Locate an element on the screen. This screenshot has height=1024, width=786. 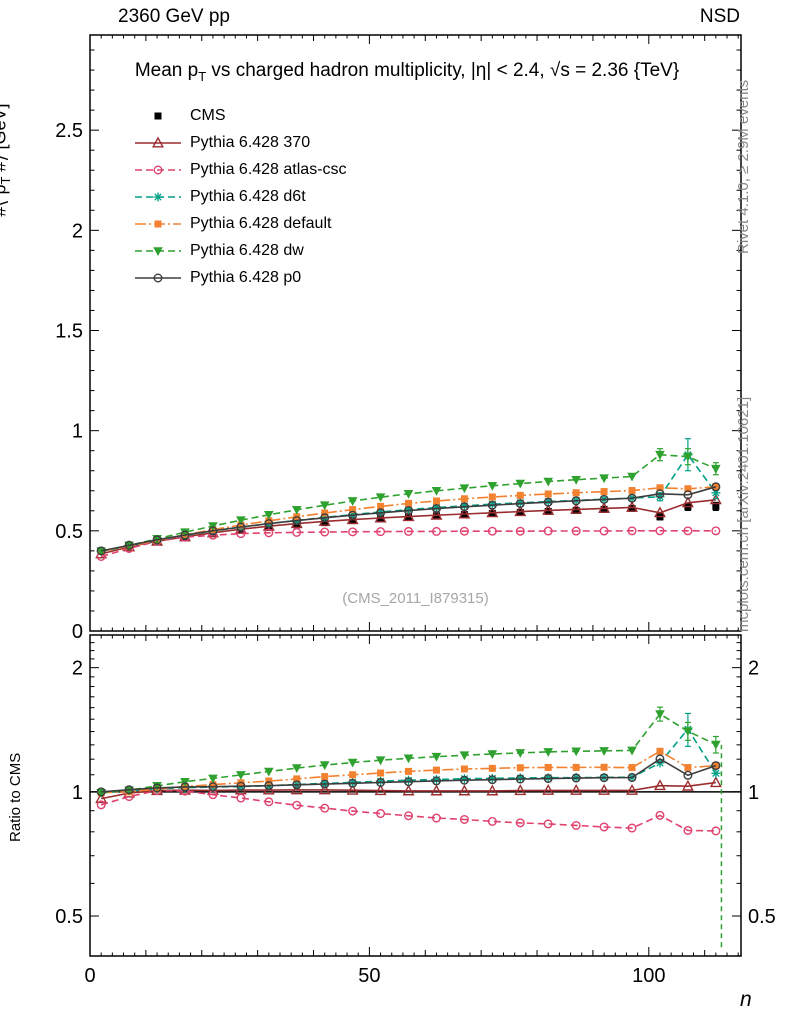
ylabel-post: #⟩ [GeV] is located at coordinates (5, 137).